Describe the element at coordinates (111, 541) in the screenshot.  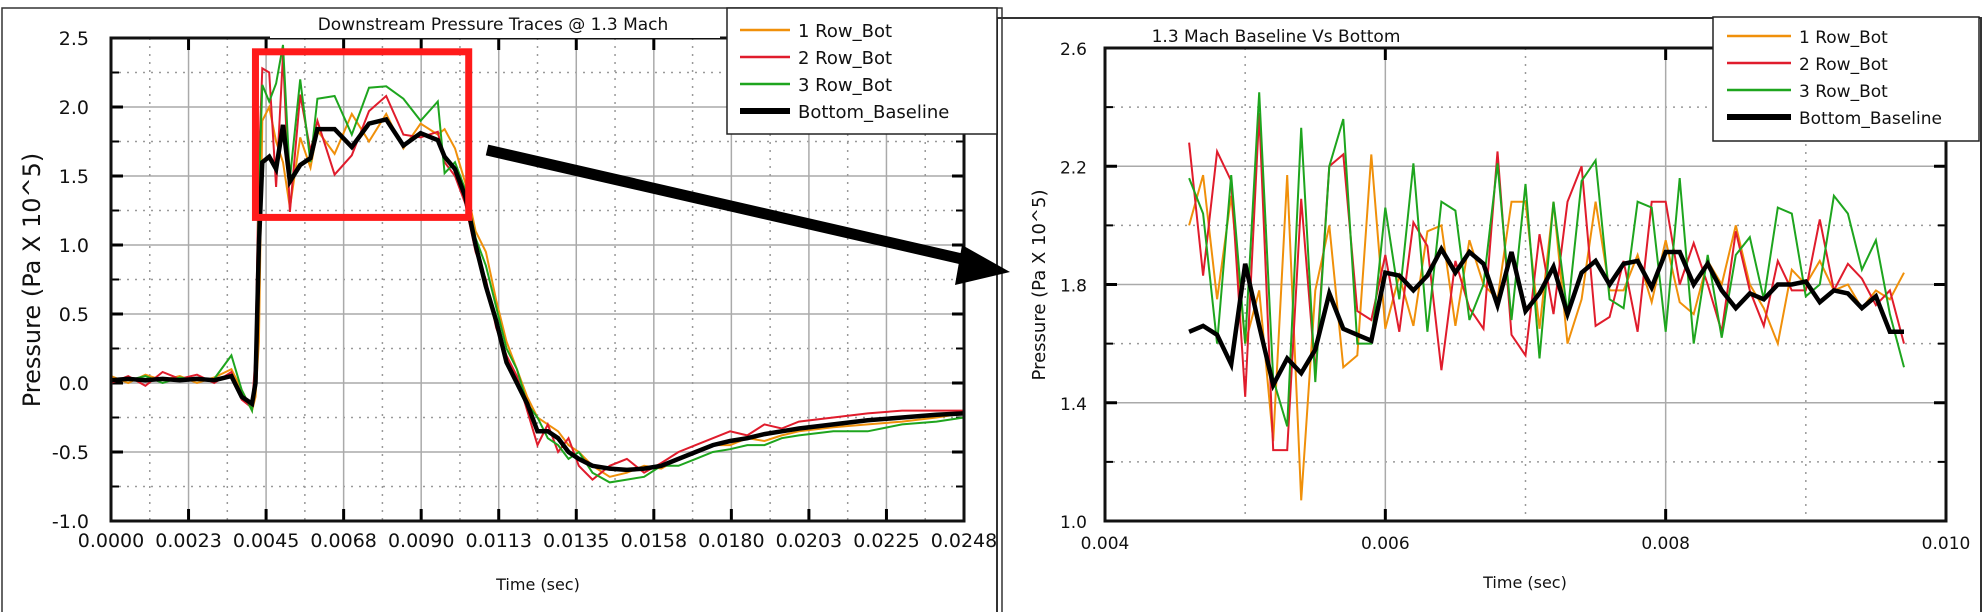
I see `x-tick-label: 0.0000` at that location.